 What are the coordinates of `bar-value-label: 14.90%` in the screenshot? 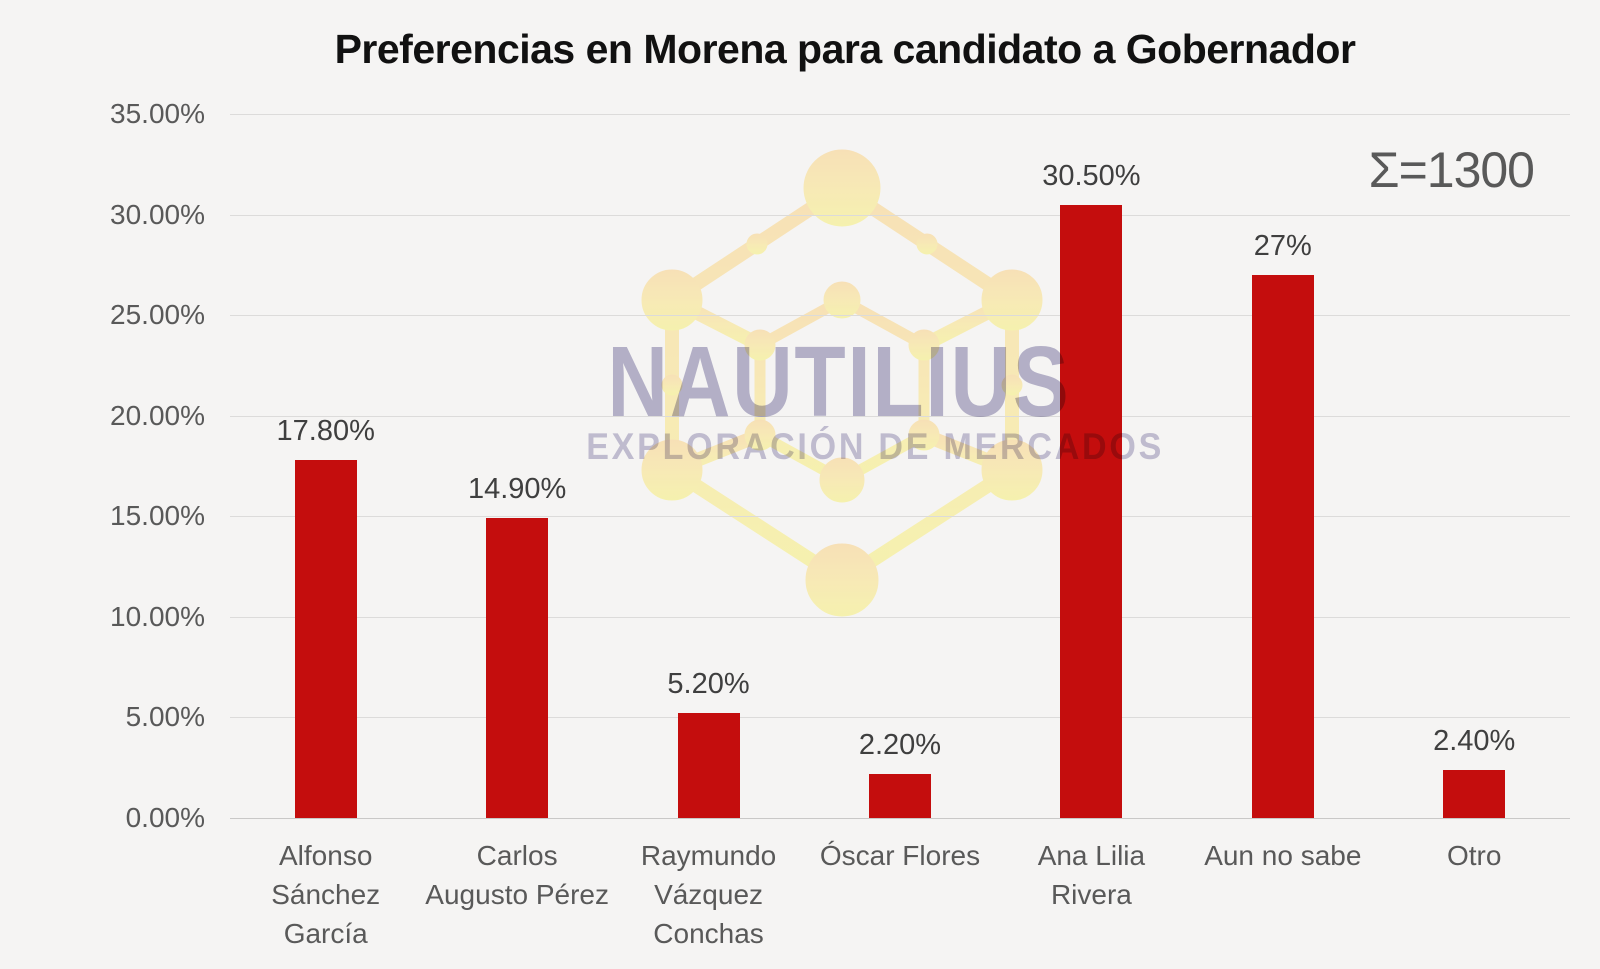 It's located at (517, 489).